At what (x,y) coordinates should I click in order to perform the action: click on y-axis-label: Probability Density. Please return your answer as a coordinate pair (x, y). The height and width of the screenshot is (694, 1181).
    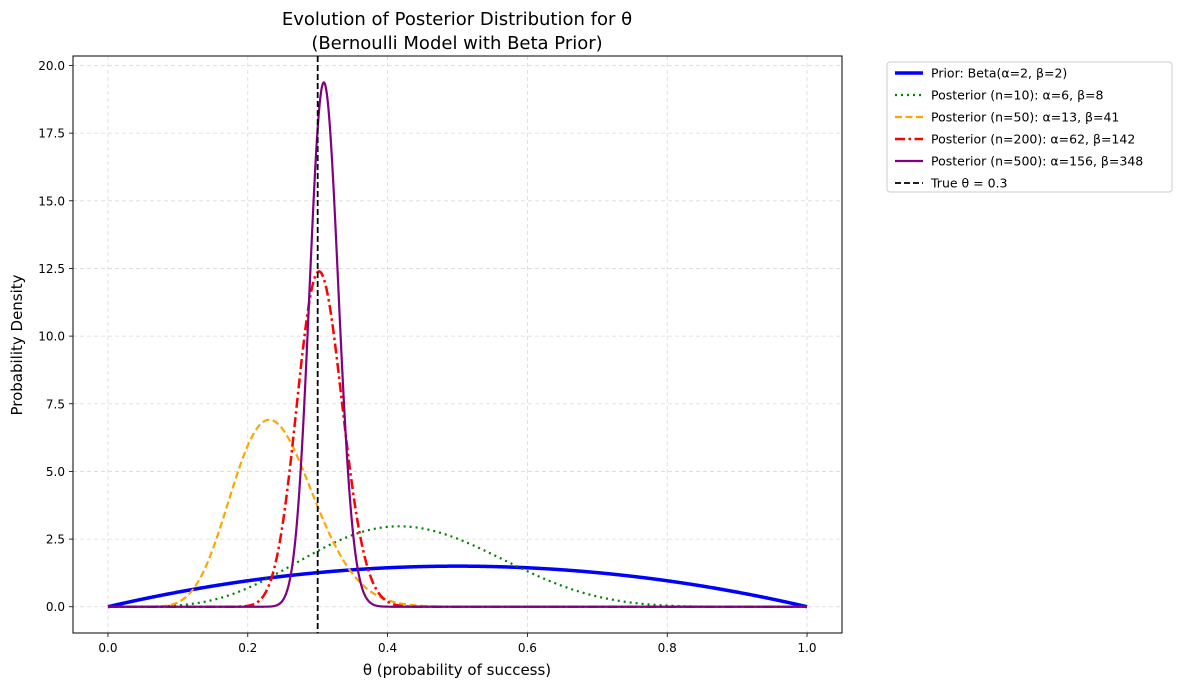
    Looking at the image, I should click on (17, 344).